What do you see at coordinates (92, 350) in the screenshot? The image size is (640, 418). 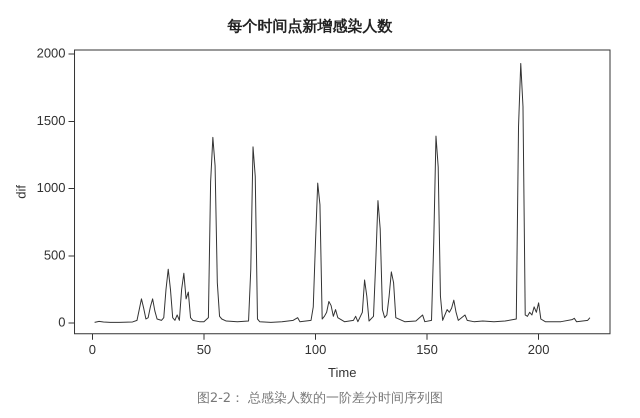 I see `x-tick-label: 0` at bounding box center [92, 350].